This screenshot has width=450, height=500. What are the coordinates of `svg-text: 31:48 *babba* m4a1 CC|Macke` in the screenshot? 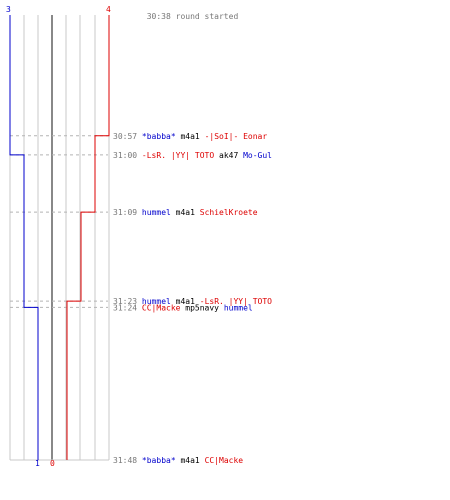 It's located at (178, 460).